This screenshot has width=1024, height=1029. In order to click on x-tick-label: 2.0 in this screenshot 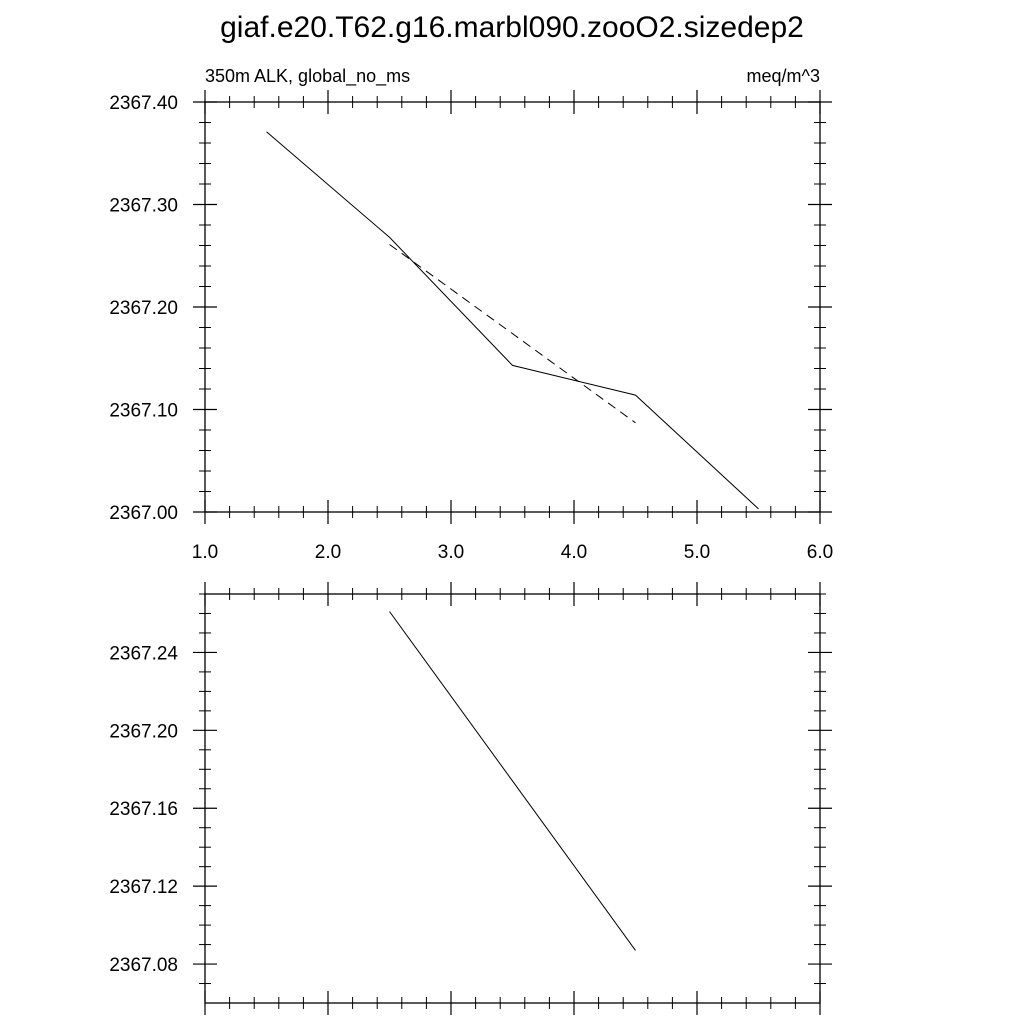, I will do `click(328, 552)`.